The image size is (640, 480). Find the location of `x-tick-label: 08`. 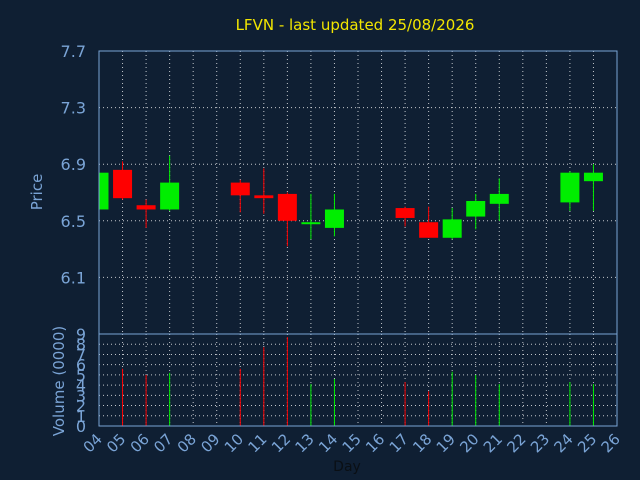

x-tick-label: 08 is located at coordinates (187, 443).